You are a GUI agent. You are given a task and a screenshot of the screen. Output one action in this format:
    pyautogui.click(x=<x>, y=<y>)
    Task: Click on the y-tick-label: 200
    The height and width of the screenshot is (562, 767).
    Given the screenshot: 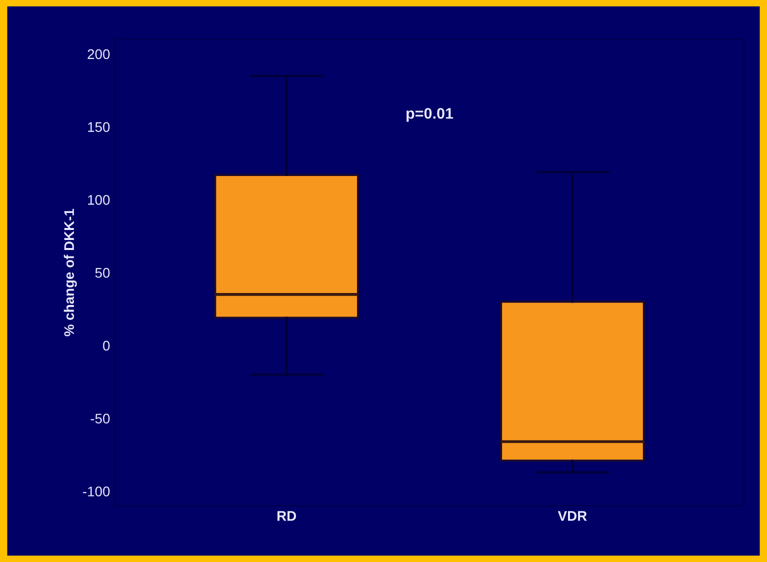 What is the action you would take?
    pyautogui.click(x=99, y=54)
    